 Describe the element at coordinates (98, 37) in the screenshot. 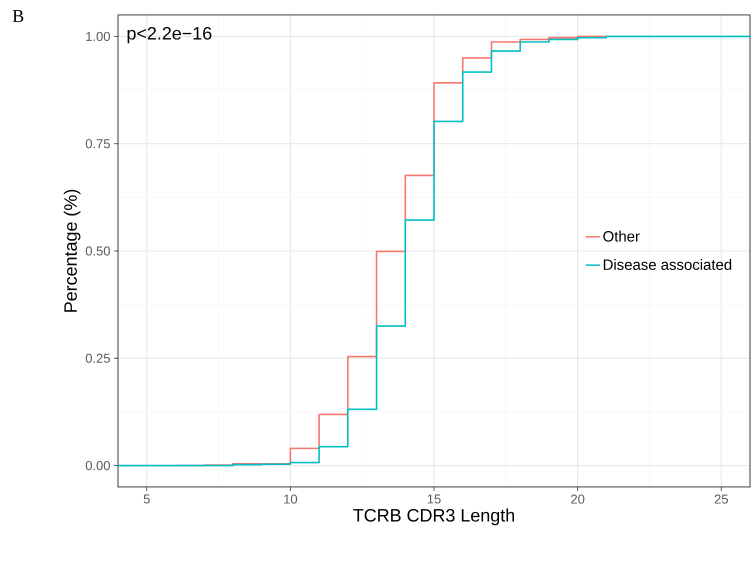

I see `y-tick-label: 1.00` at that location.